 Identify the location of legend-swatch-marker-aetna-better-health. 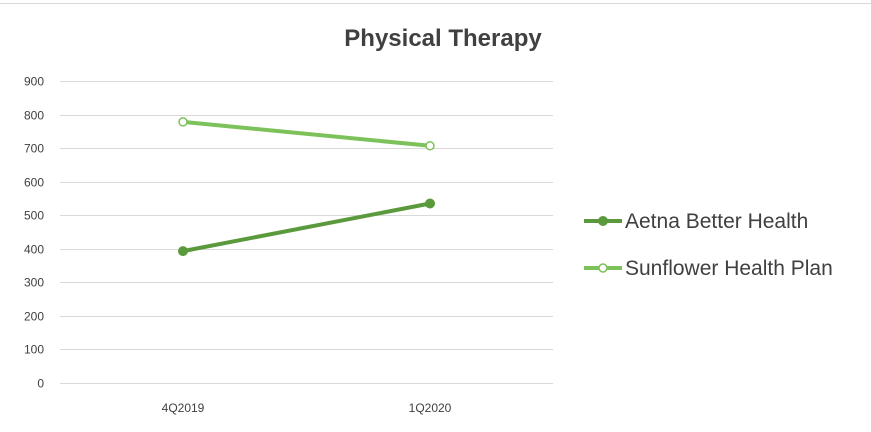
(603, 221).